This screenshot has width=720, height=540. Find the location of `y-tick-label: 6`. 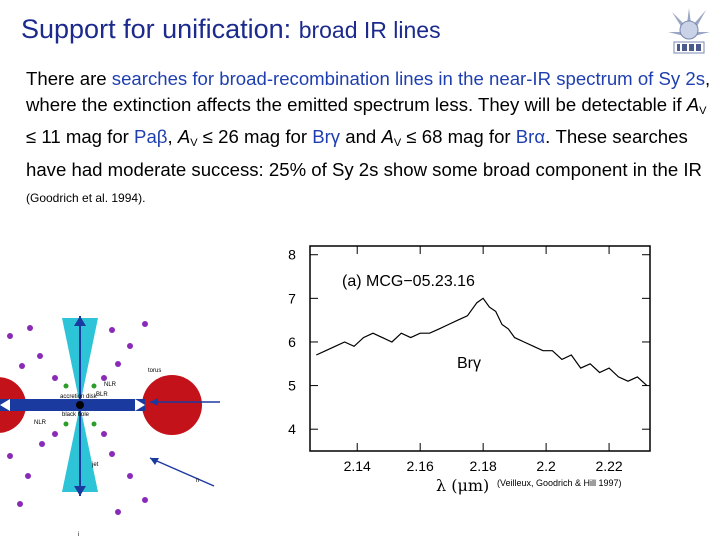

y-tick-label: 6 is located at coordinates (292, 342).